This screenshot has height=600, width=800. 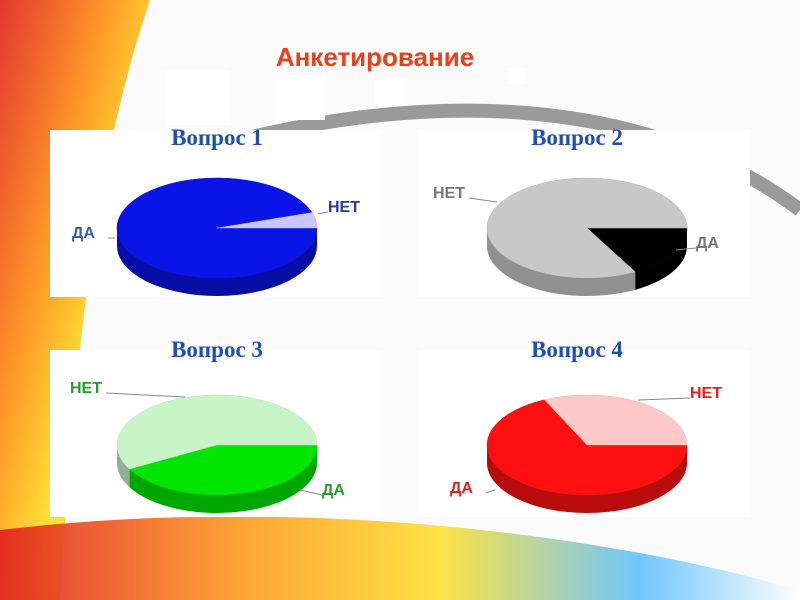 I want to click on chart-title: Вопрос 1, so click(x=217, y=137).